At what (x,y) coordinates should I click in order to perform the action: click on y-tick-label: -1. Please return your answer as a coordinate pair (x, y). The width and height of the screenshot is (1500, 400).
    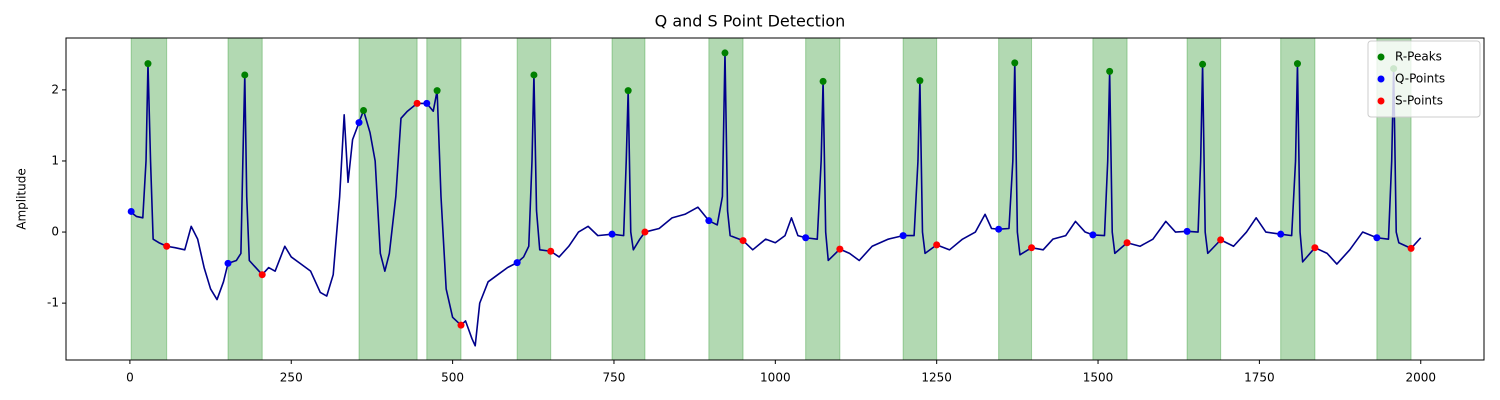
    Looking at the image, I should click on (53, 303).